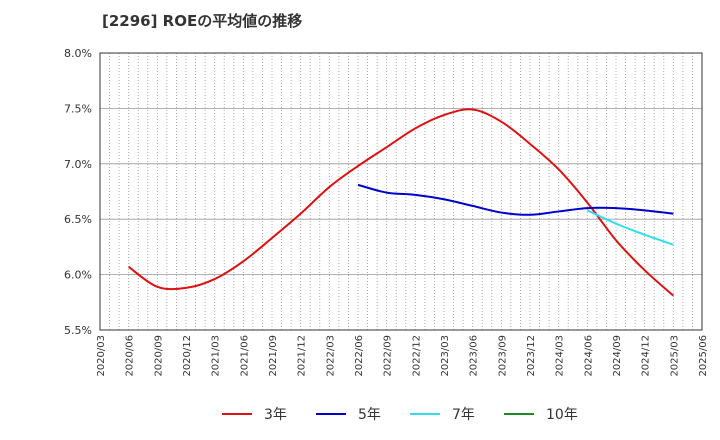  Describe the element at coordinates (216, 356) in the screenshot. I see `x-tick-label: 2021/03` at that location.